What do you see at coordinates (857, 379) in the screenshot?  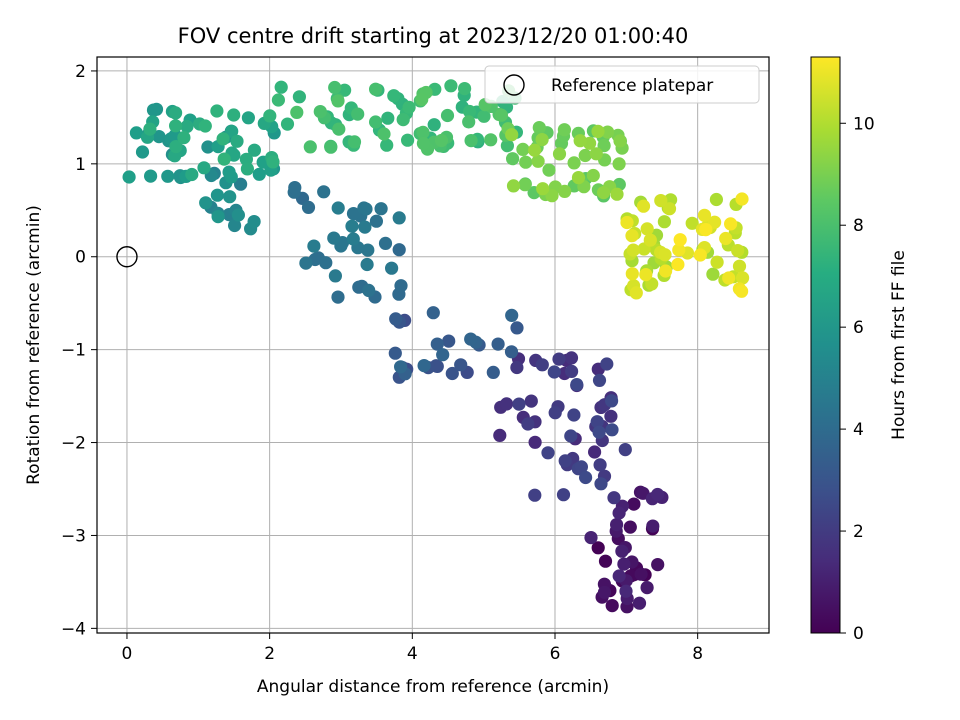 I see `colorbar-ticks: 0 2 4 6 8 10` at bounding box center [857, 379].